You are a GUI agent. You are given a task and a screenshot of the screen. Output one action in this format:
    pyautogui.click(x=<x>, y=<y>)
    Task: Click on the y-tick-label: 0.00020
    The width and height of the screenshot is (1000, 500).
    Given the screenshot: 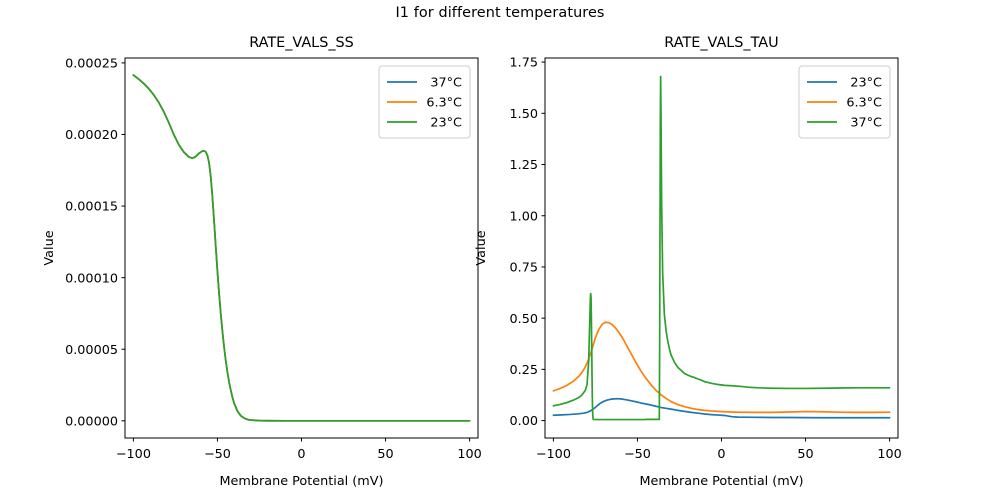 What is the action you would take?
    pyautogui.click(x=91, y=135)
    